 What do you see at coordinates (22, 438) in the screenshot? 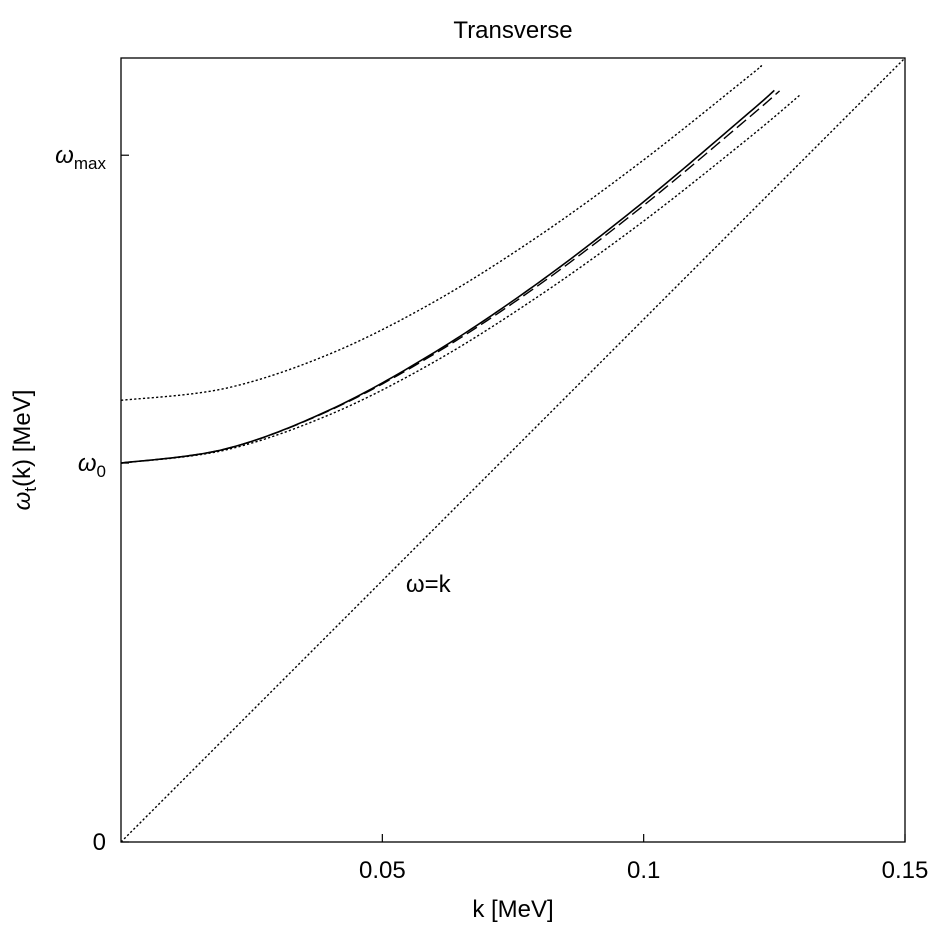
I see `y-axis-label-rest: (k) [MeV]` at bounding box center [22, 438].